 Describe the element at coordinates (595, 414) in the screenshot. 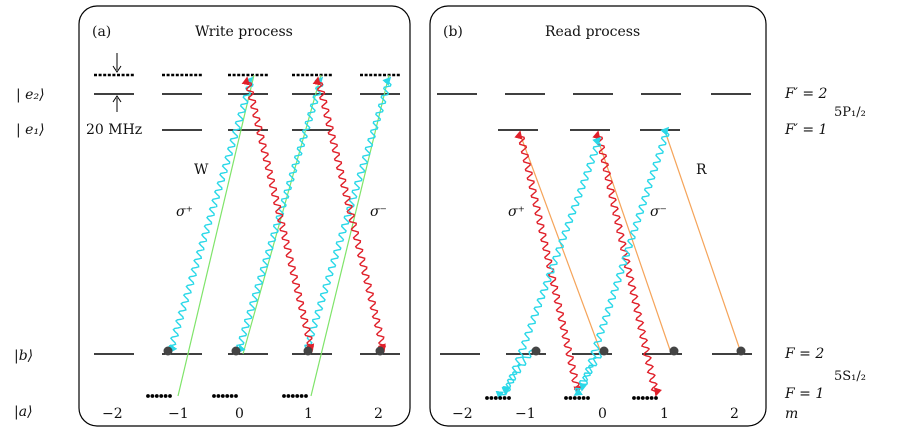

I see `panel-b-m-values: −2 −1 0 1 2` at that location.